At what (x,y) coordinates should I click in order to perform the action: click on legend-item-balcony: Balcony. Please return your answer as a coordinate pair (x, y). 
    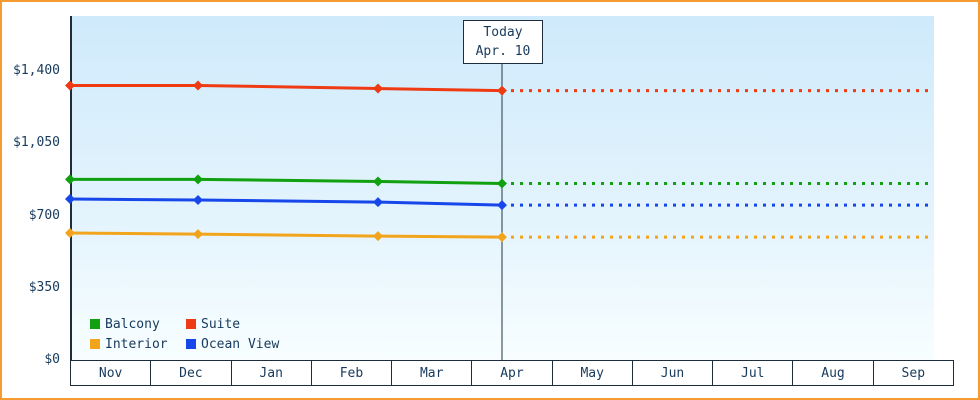
    Looking at the image, I should click on (138, 324).